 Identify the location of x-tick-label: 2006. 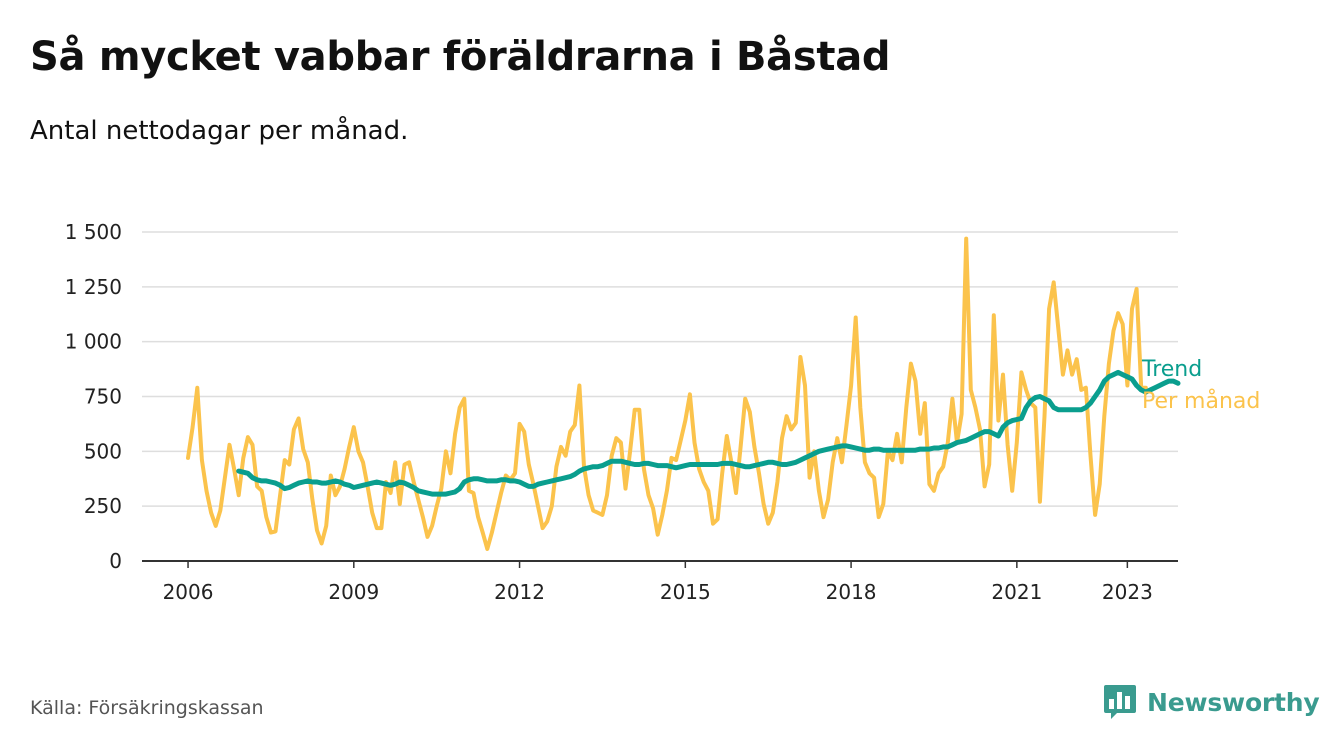
(188, 592).